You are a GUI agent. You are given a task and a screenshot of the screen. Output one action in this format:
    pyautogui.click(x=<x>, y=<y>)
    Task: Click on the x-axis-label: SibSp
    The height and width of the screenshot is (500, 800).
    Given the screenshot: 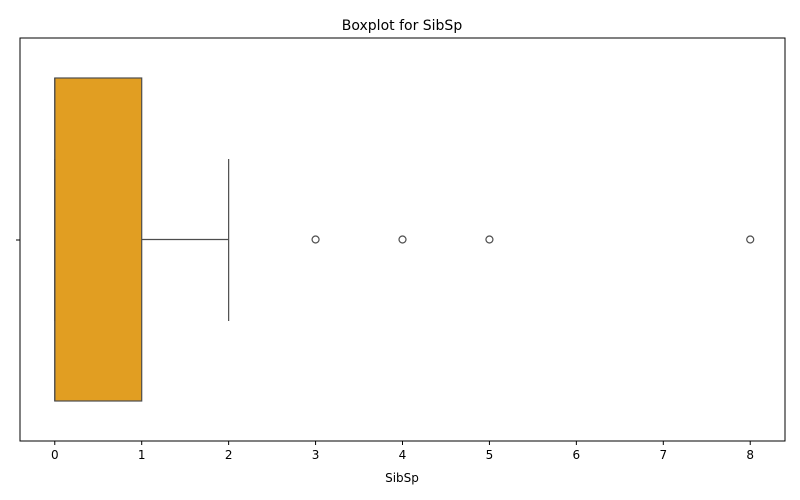 What is the action you would take?
    pyautogui.click(x=402, y=478)
    